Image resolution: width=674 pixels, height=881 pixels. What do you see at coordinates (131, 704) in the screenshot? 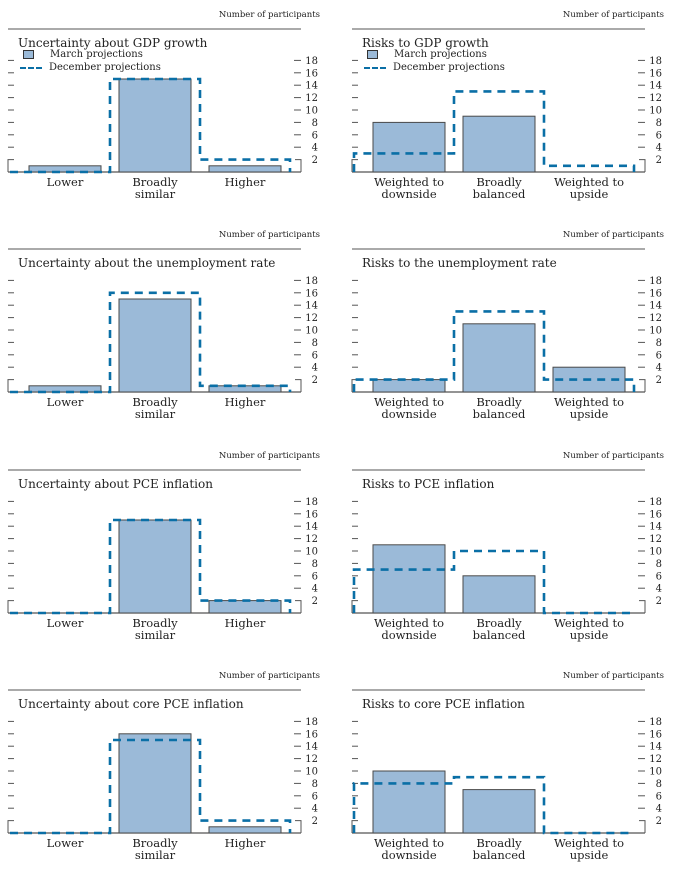
I see `chart-title: Uncertainty about core PCE inflation` at bounding box center [131, 704].